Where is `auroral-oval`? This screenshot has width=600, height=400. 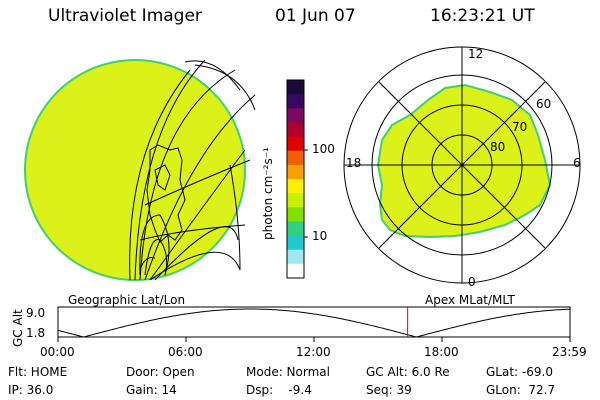 auroral-oval is located at coordinates (464, 161).